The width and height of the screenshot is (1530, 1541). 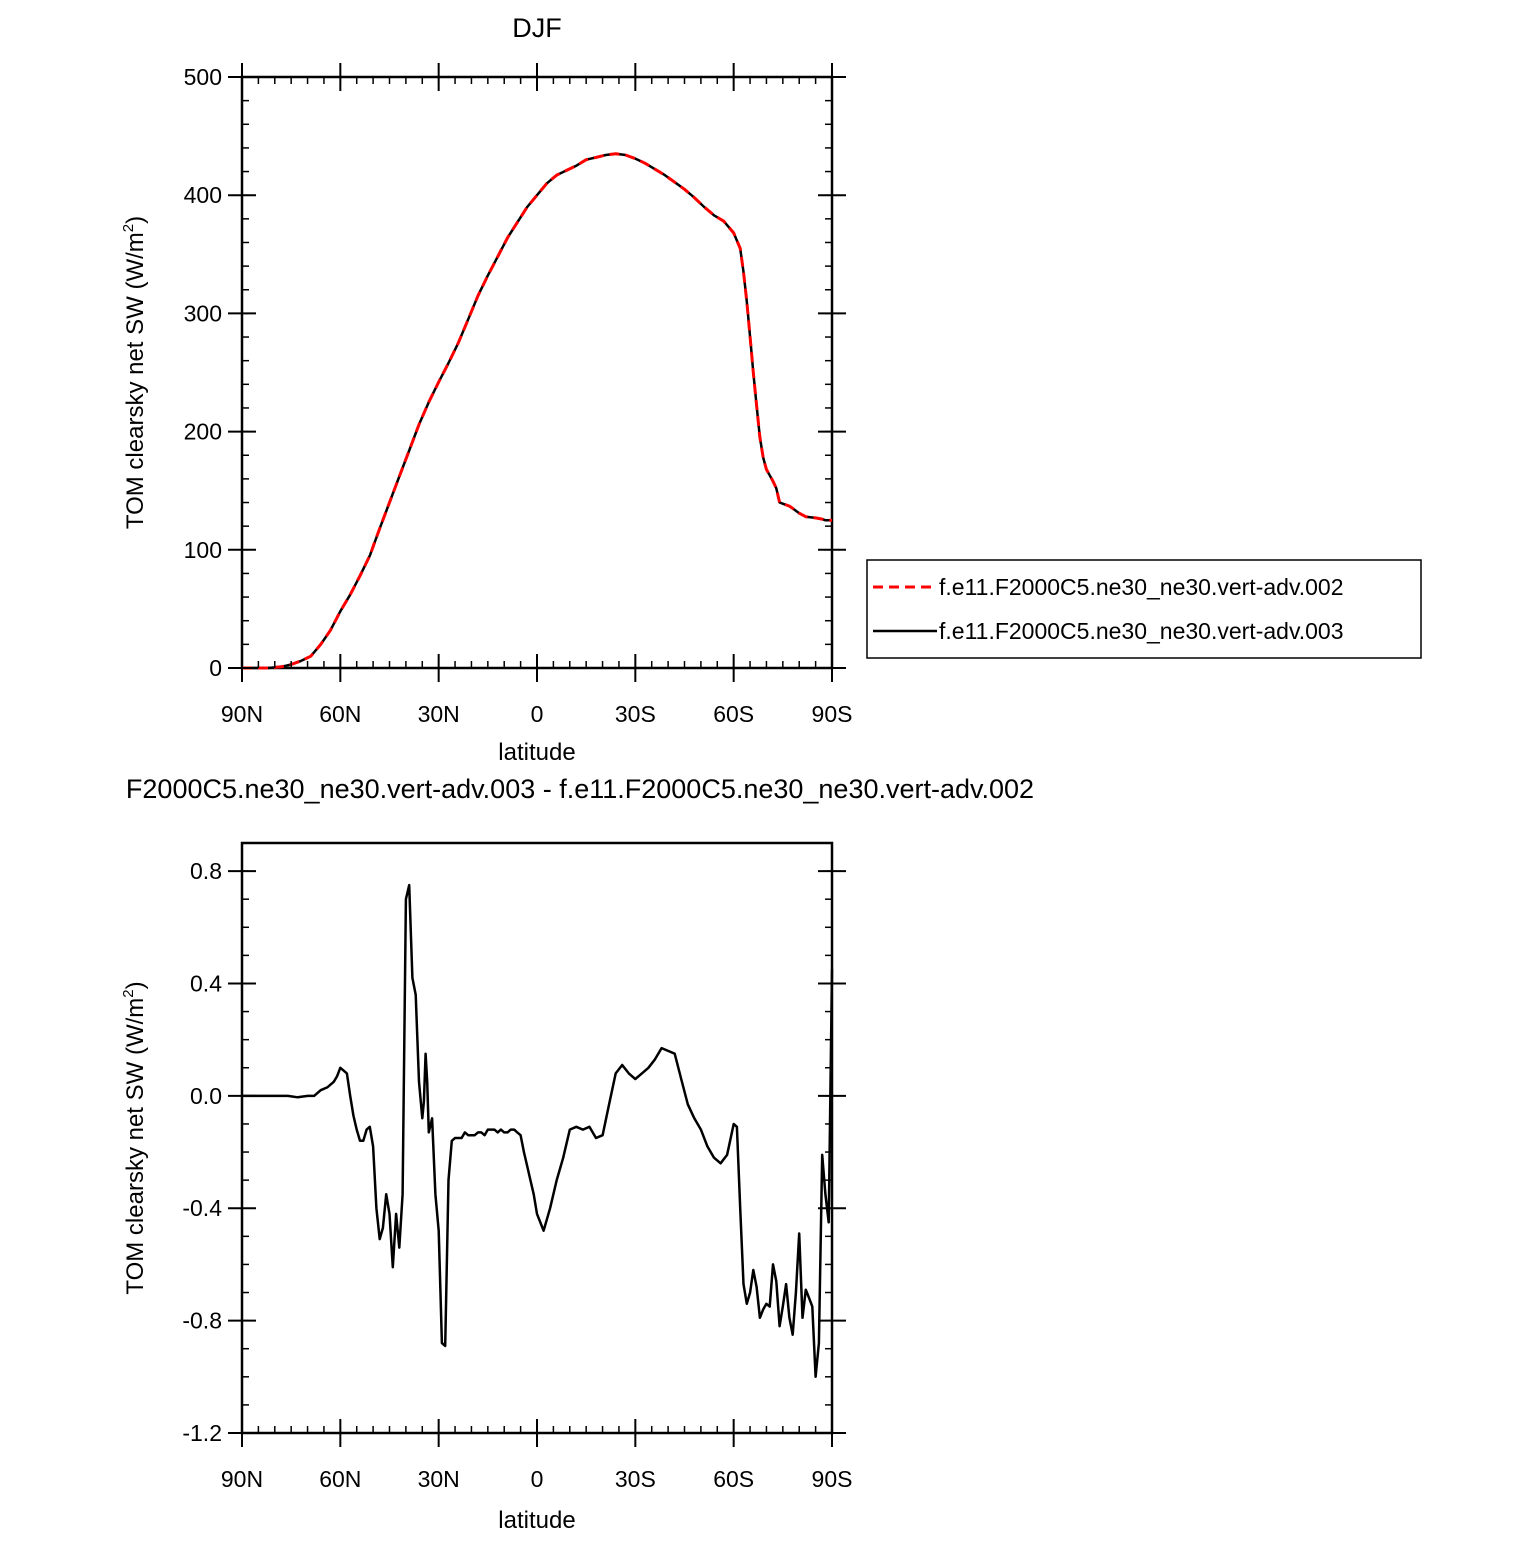 What do you see at coordinates (202, 1208) in the screenshot?
I see `y-tick-label: -0.4` at bounding box center [202, 1208].